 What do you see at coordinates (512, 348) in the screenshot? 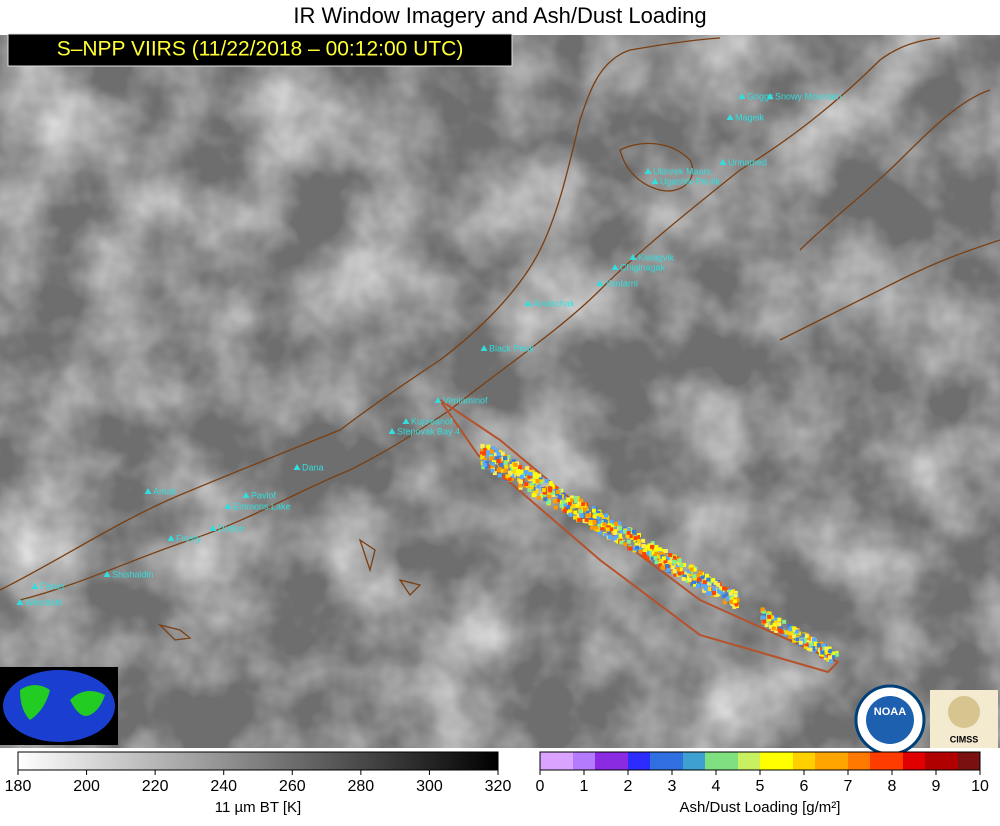
I see `volcano-label: Black Peak` at bounding box center [512, 348].